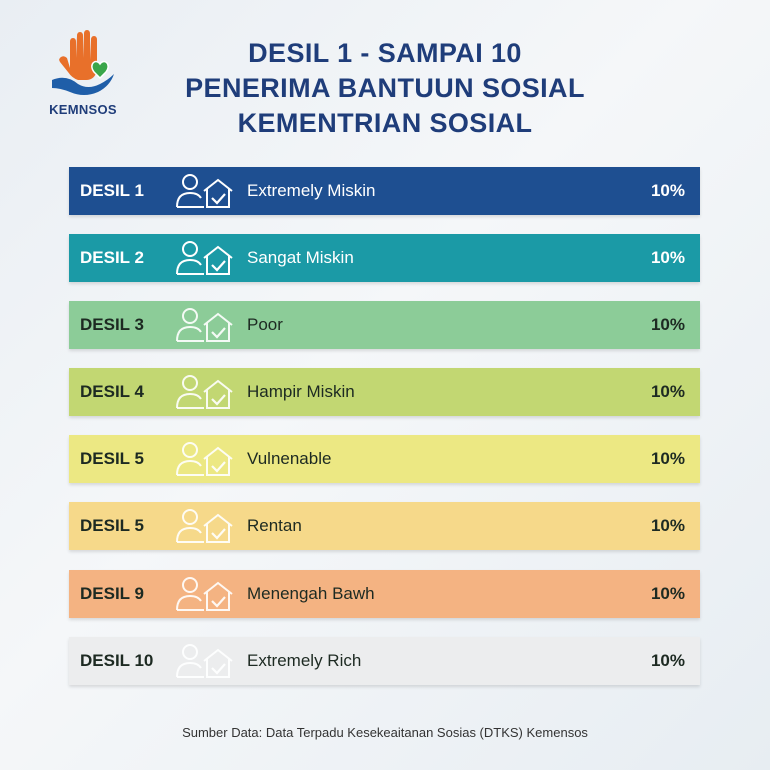  I want to click on logo-text: KEMNSOS, so click(83, 109).